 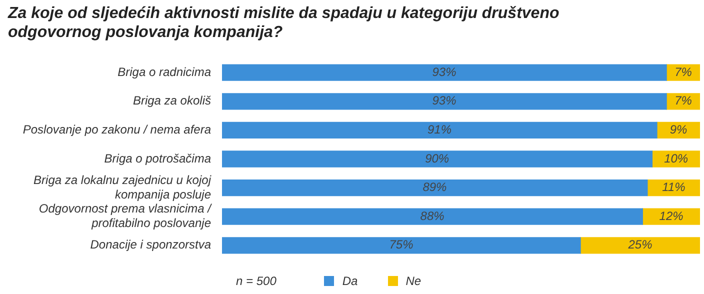 What do you see at coordinates (414, 281) in the screenshot?
I see `legend-label: Ne` at bounding box center [414, 281].